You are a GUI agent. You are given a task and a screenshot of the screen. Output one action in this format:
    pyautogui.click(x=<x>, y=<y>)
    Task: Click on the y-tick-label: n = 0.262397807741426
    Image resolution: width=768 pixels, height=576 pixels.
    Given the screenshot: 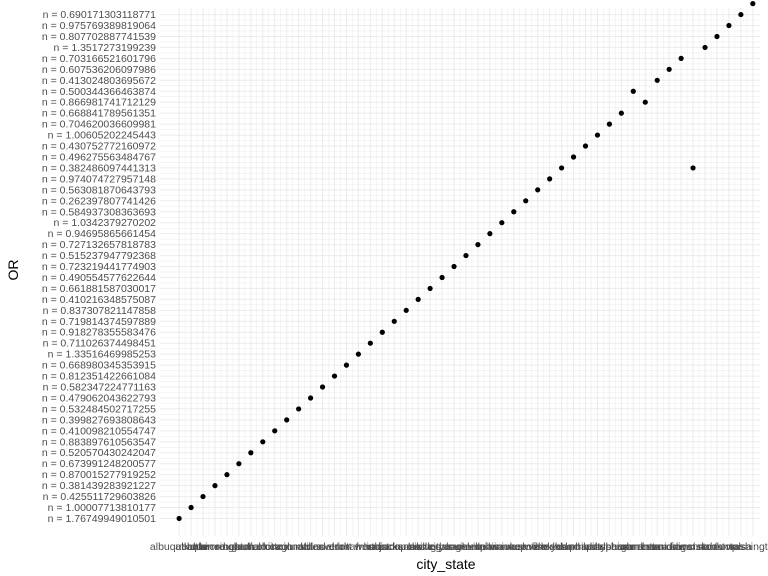 What is the action you would take?
    pyautogui.click(x=99, y=201)
    